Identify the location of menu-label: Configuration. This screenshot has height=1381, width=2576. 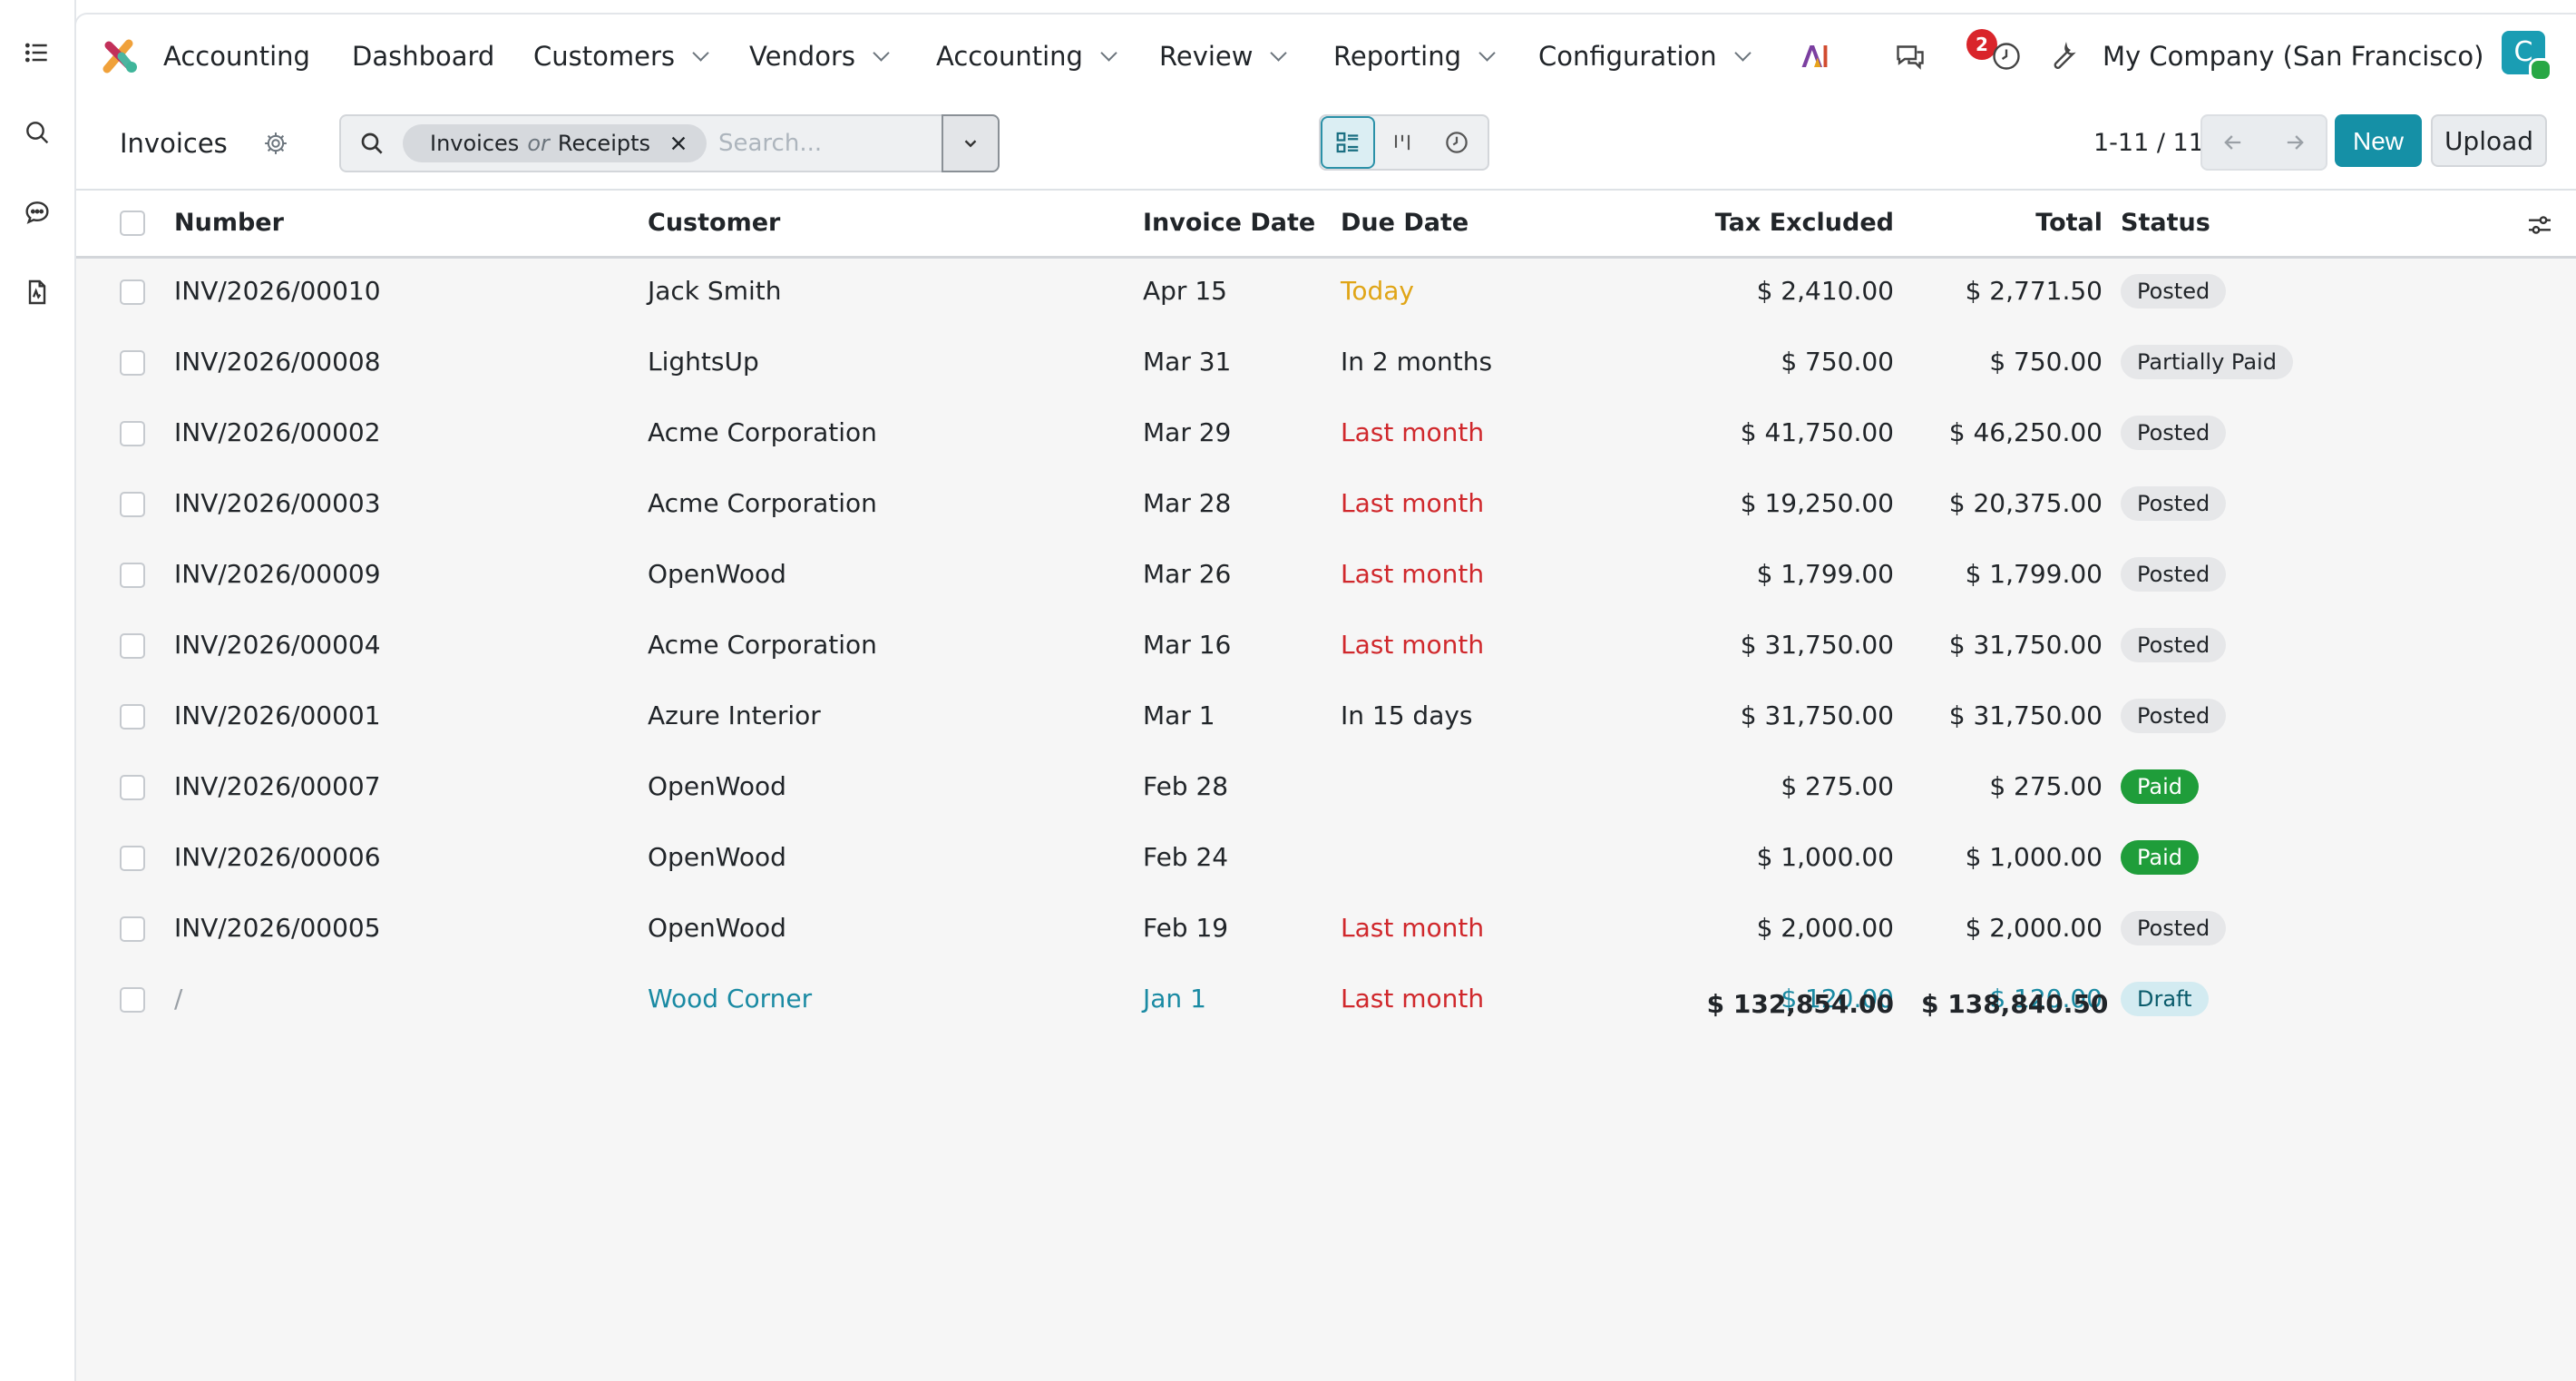
(1627, 56).